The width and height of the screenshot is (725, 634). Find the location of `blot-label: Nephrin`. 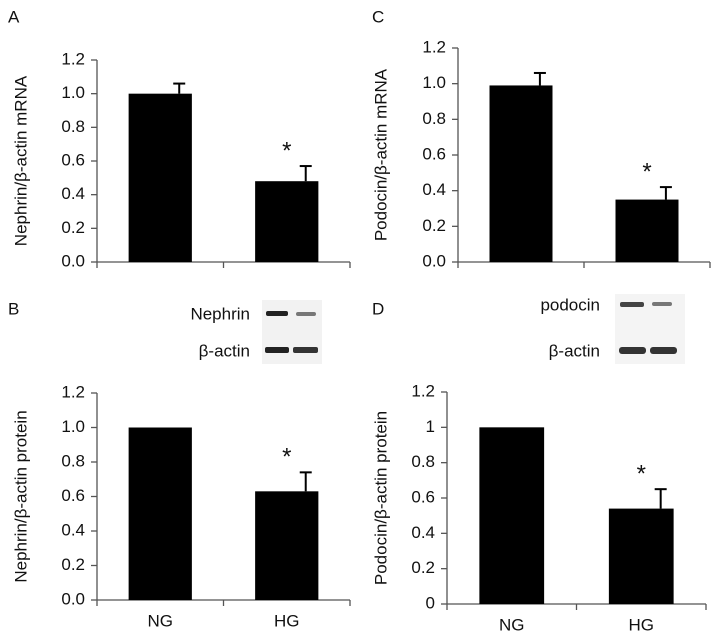

blot-label: Nephrin is located at coordinates (220, 313).